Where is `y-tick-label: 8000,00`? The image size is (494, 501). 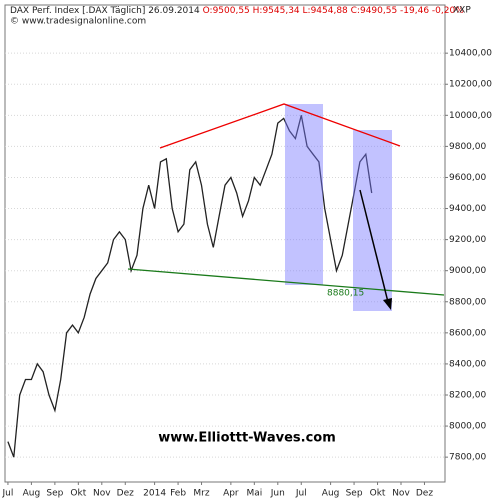 y-tick-label: 8000,00 is located at coordinates (467, 427).